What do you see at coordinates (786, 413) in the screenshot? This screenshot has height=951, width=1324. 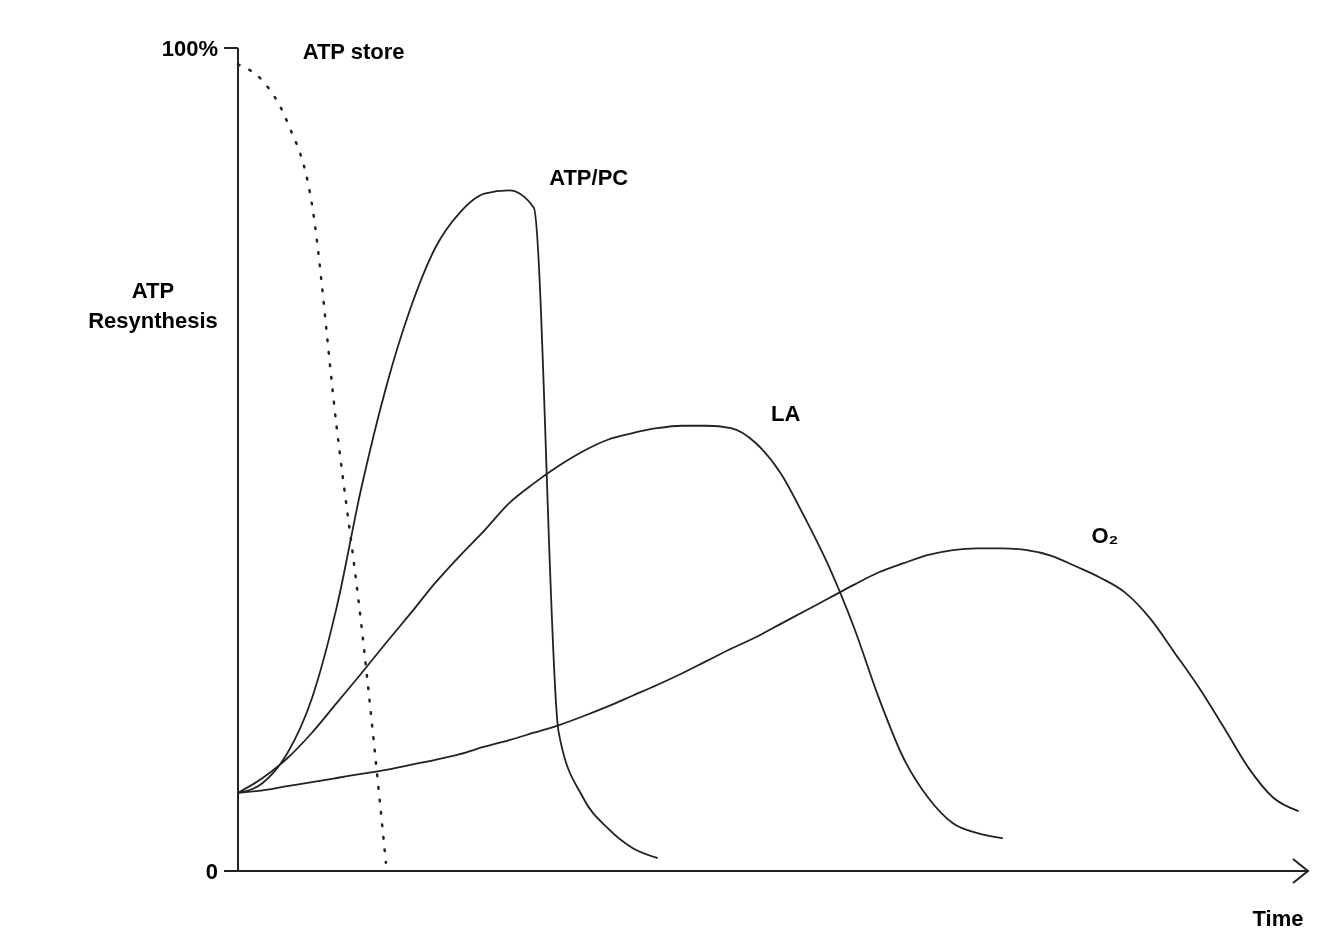 I see `series-label: LA` at bounding box center [786, 413].